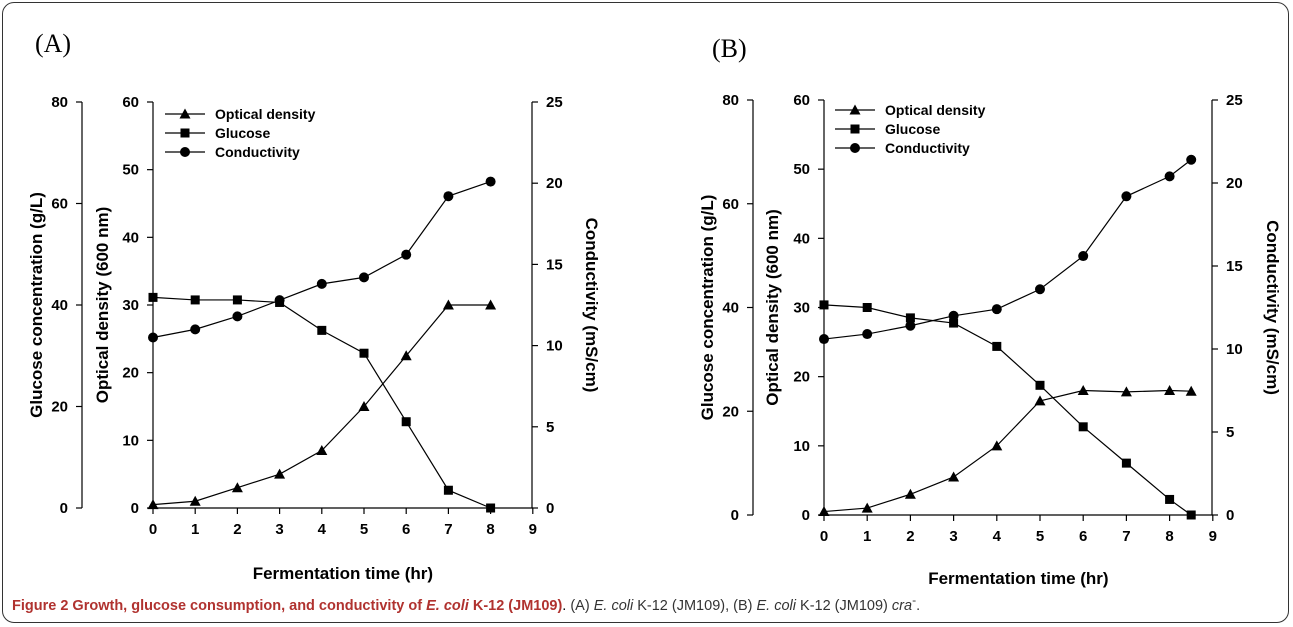 This screenshot has width=1293, height=627. I want to click on optical-density-tick-label: 40, so click(130, 237).